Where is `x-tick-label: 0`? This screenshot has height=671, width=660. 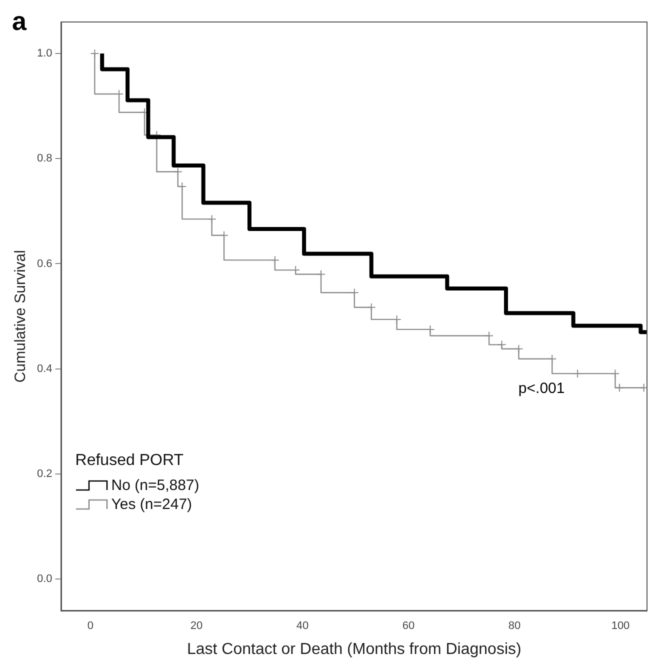 x-tick-label: 0 is located at coordinates (90, 626).